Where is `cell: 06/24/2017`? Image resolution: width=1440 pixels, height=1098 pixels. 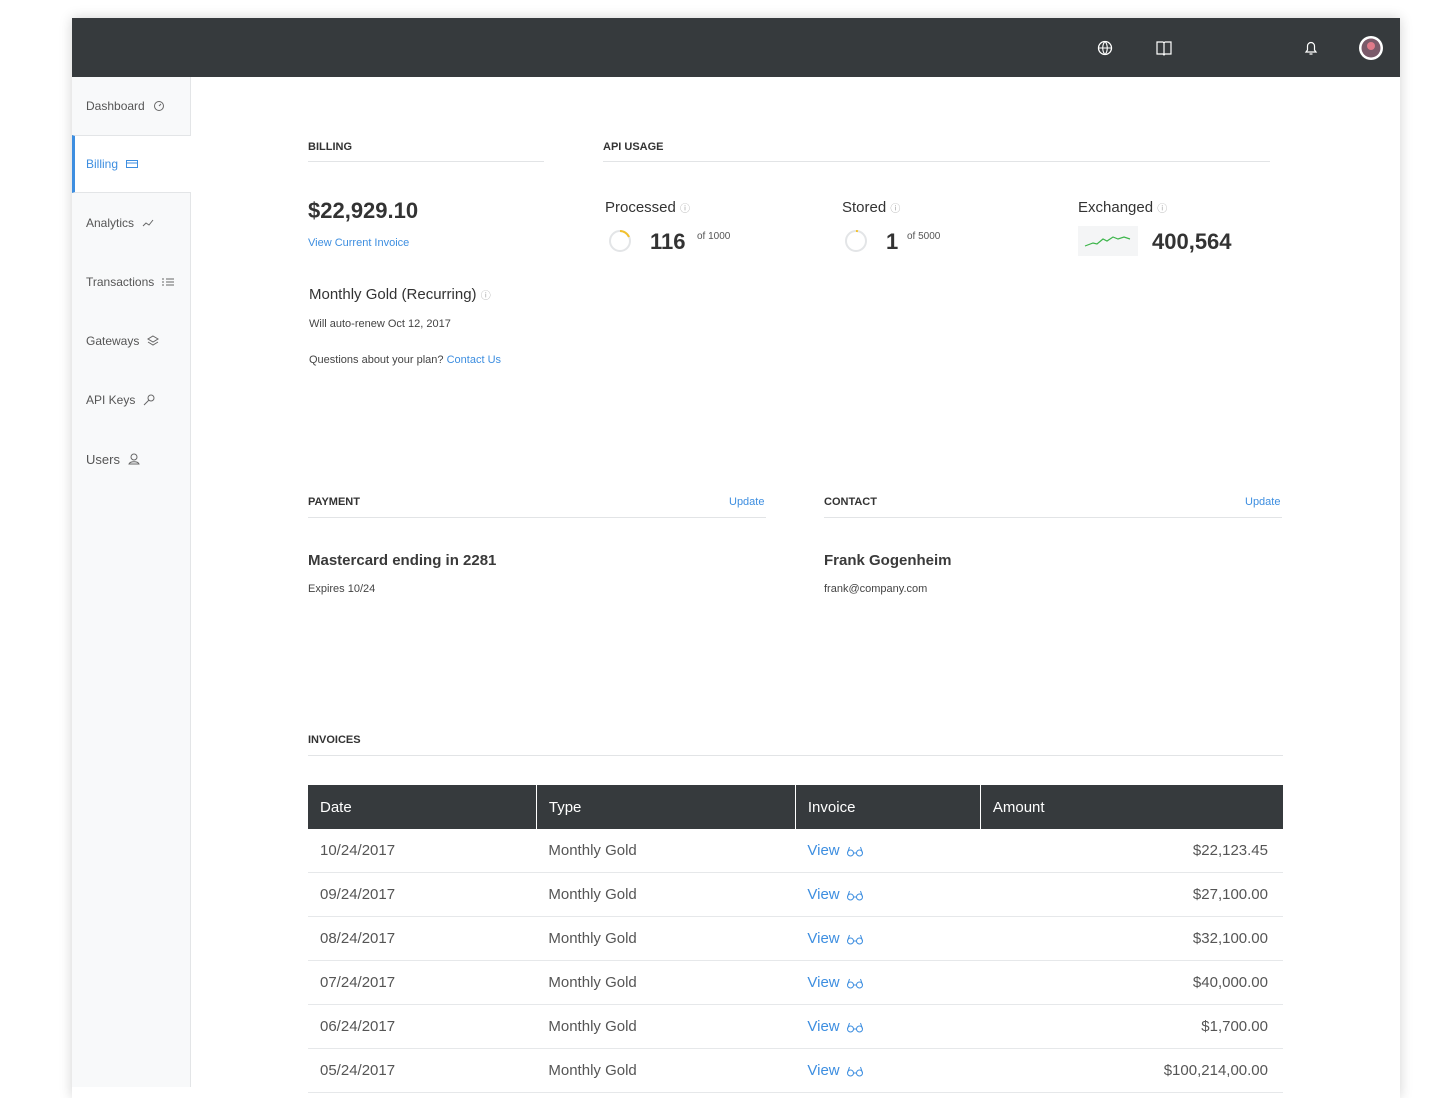
cell: 06/24/2017 is located at coordinates (422, 1026).